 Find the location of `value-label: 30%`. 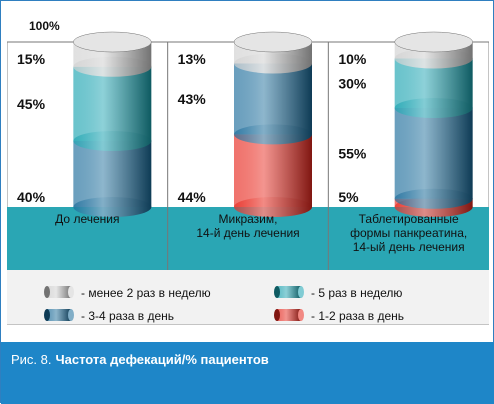

value-label: 30% is located at coordinates (352, 83).